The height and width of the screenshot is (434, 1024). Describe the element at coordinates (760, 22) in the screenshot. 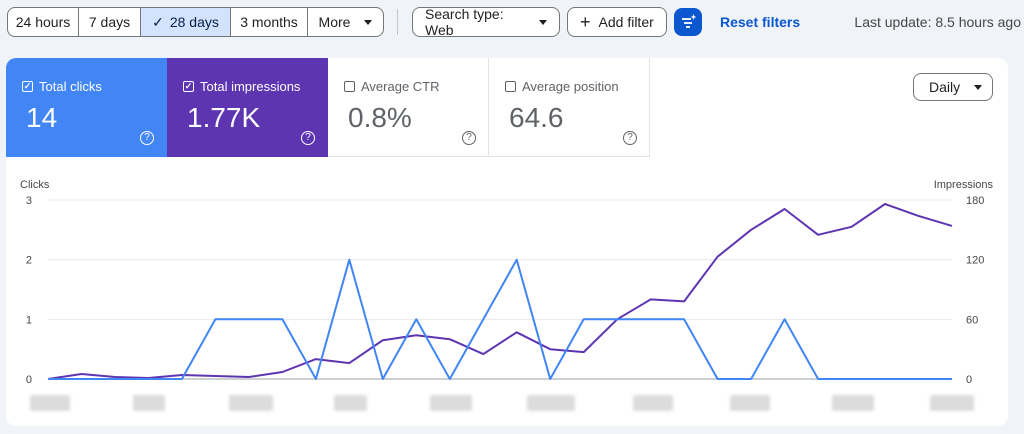

I see `reset-filters-link: Reset filters` at that location.